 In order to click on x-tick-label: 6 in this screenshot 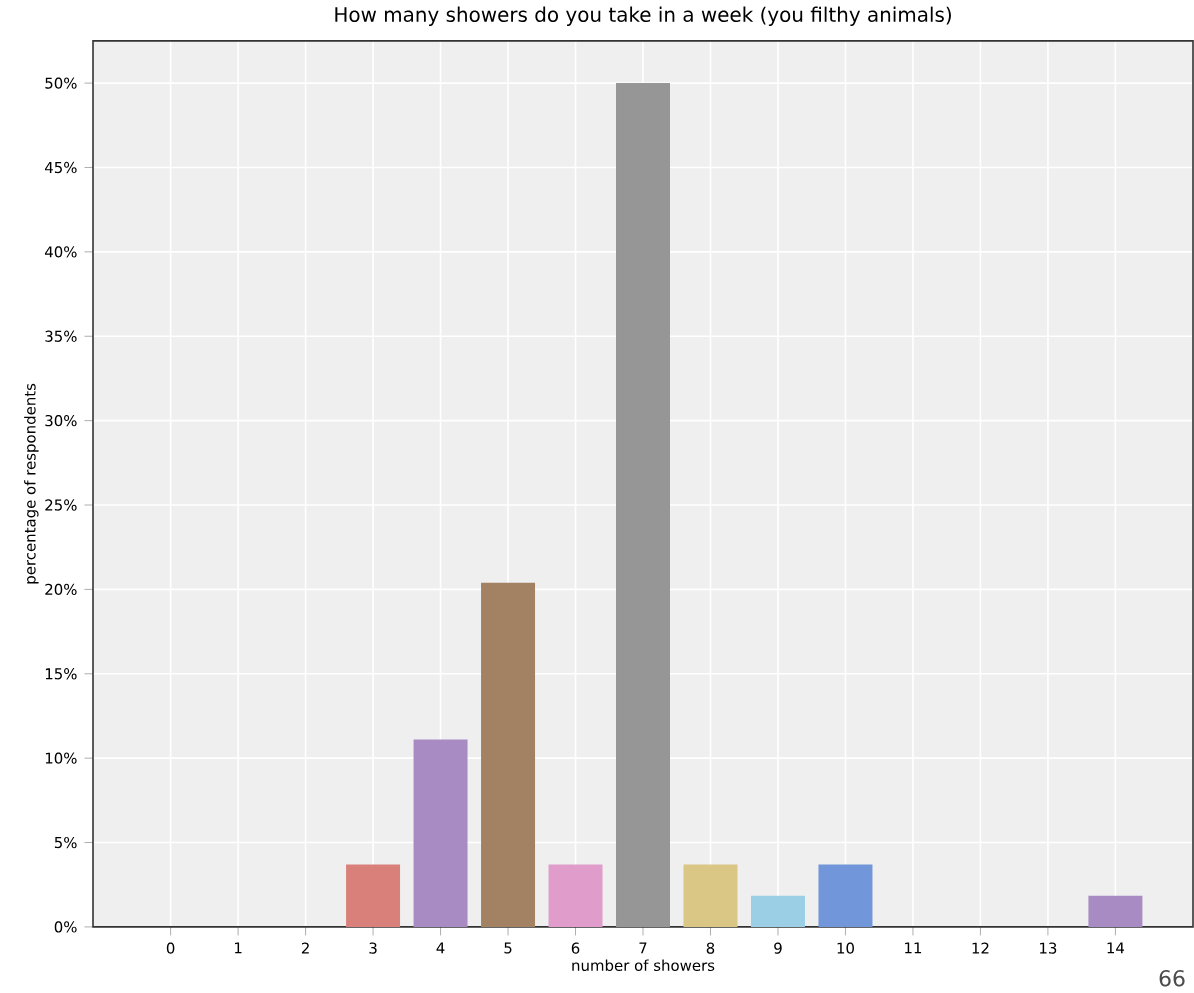, I will do `click(575, 948)`.